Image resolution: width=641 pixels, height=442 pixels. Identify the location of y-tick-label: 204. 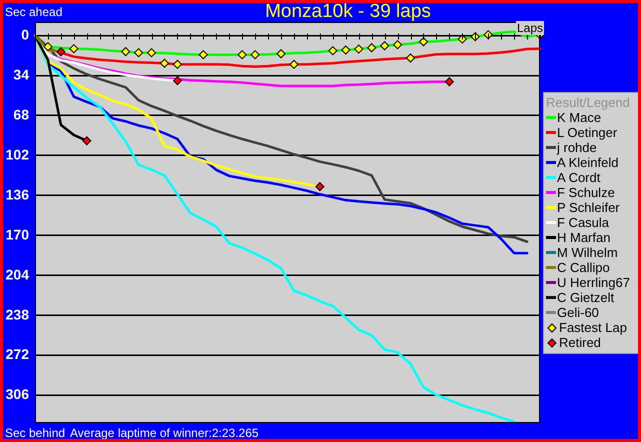
(18, 274).